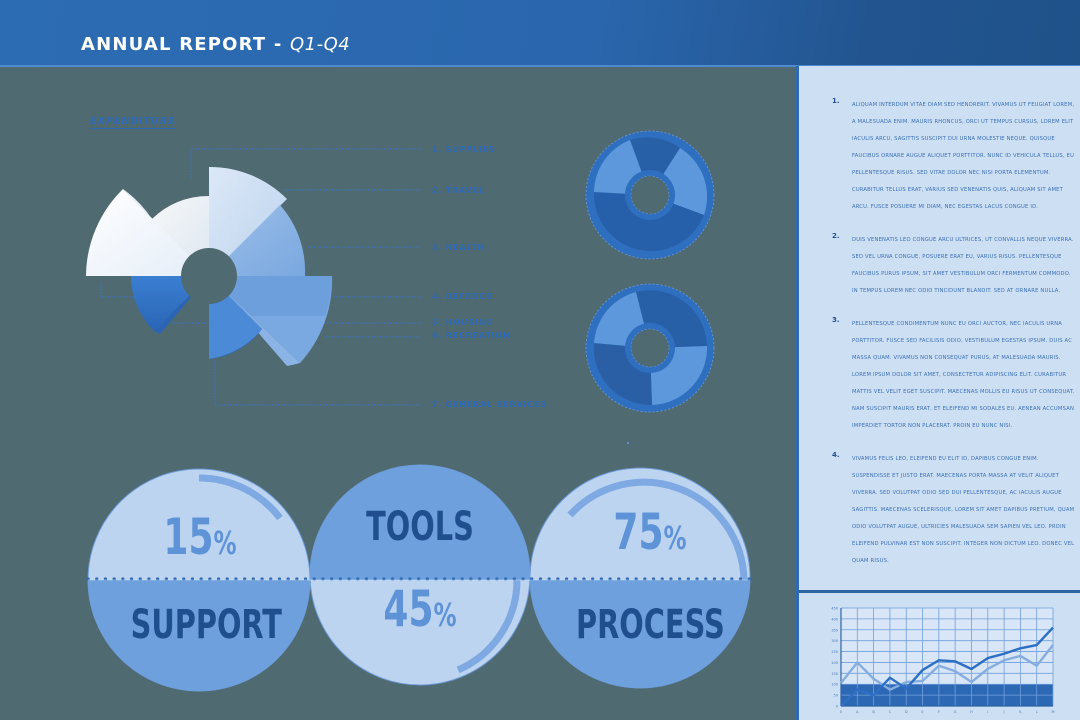 This screenshot has height=720, width=1080. Describe the element at coordinates (1052, 712) in the screenshot. I see `svg-text: M` at that location.